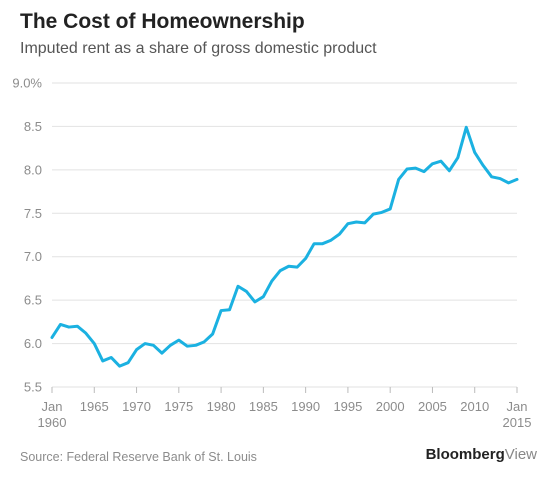  Describe the element at coordinates (465, 454) in the screenshot. I see `brand-bold: Bloomberg` at that location.